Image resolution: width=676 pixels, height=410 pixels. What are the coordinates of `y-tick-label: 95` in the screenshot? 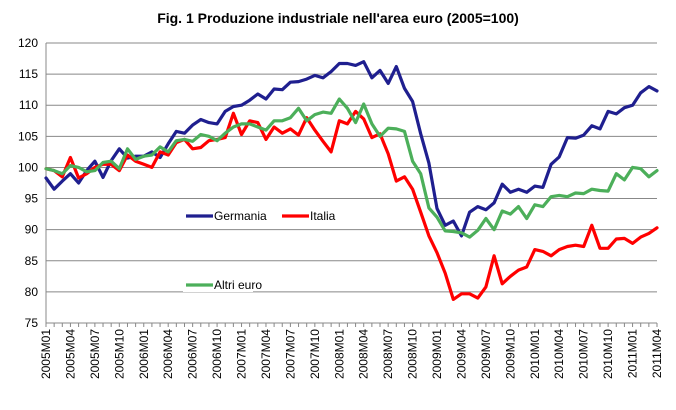 It's located at (32, 199).